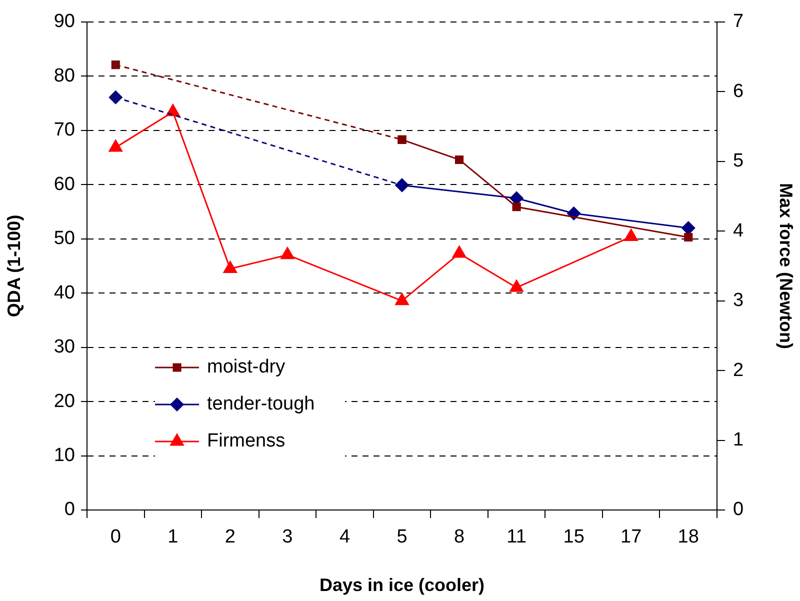  Describe the element at coordinates (738, 21) in the screenshot. I see `y2-tick-label: 7` at that location.